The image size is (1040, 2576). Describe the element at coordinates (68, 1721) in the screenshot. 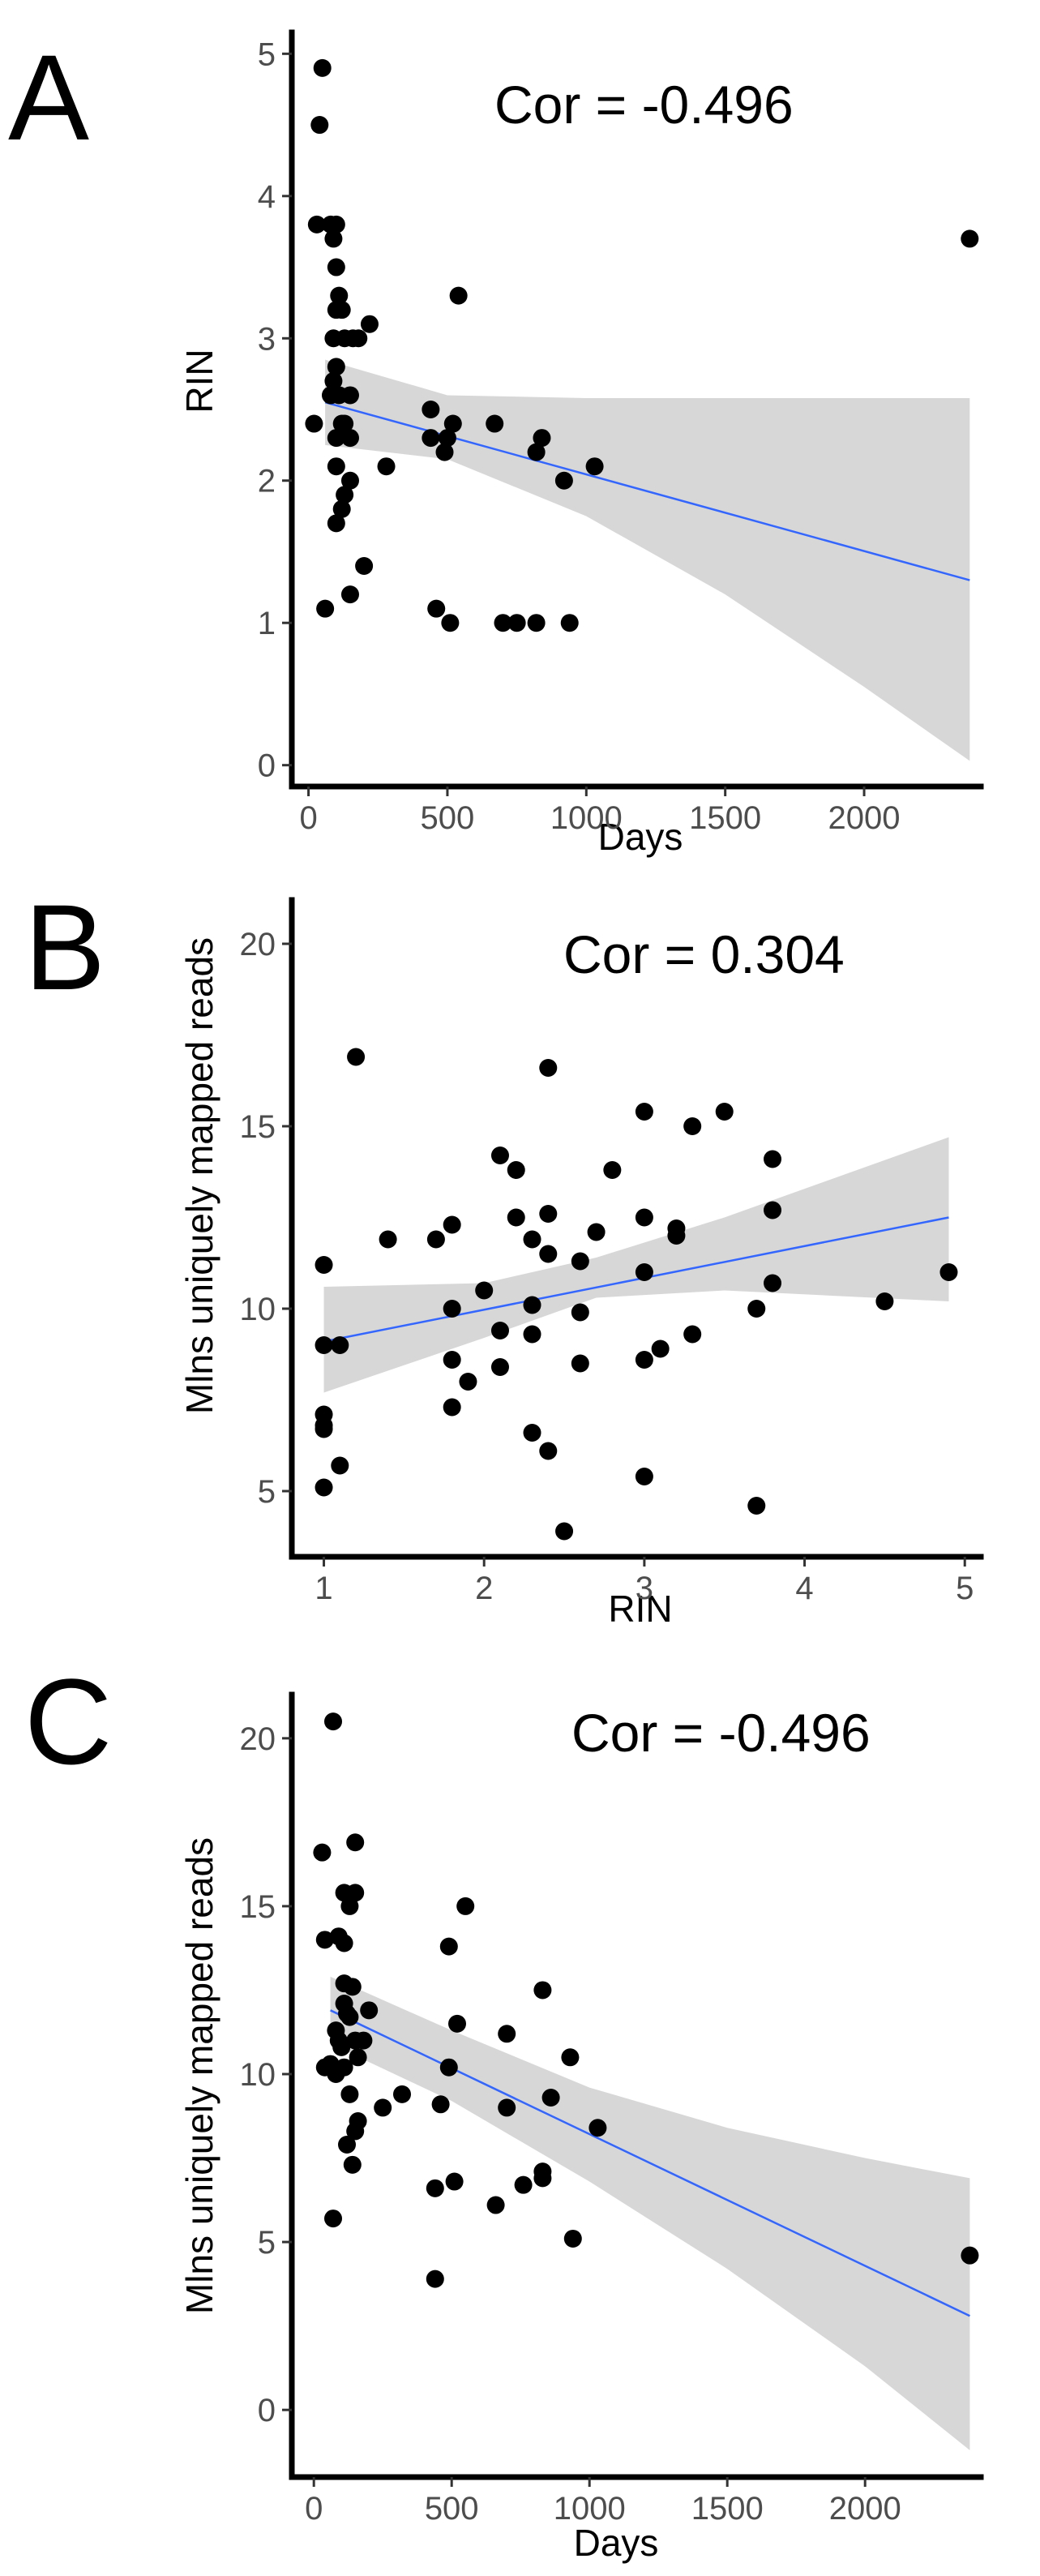

I see `panel-letter-c: C` at that location.